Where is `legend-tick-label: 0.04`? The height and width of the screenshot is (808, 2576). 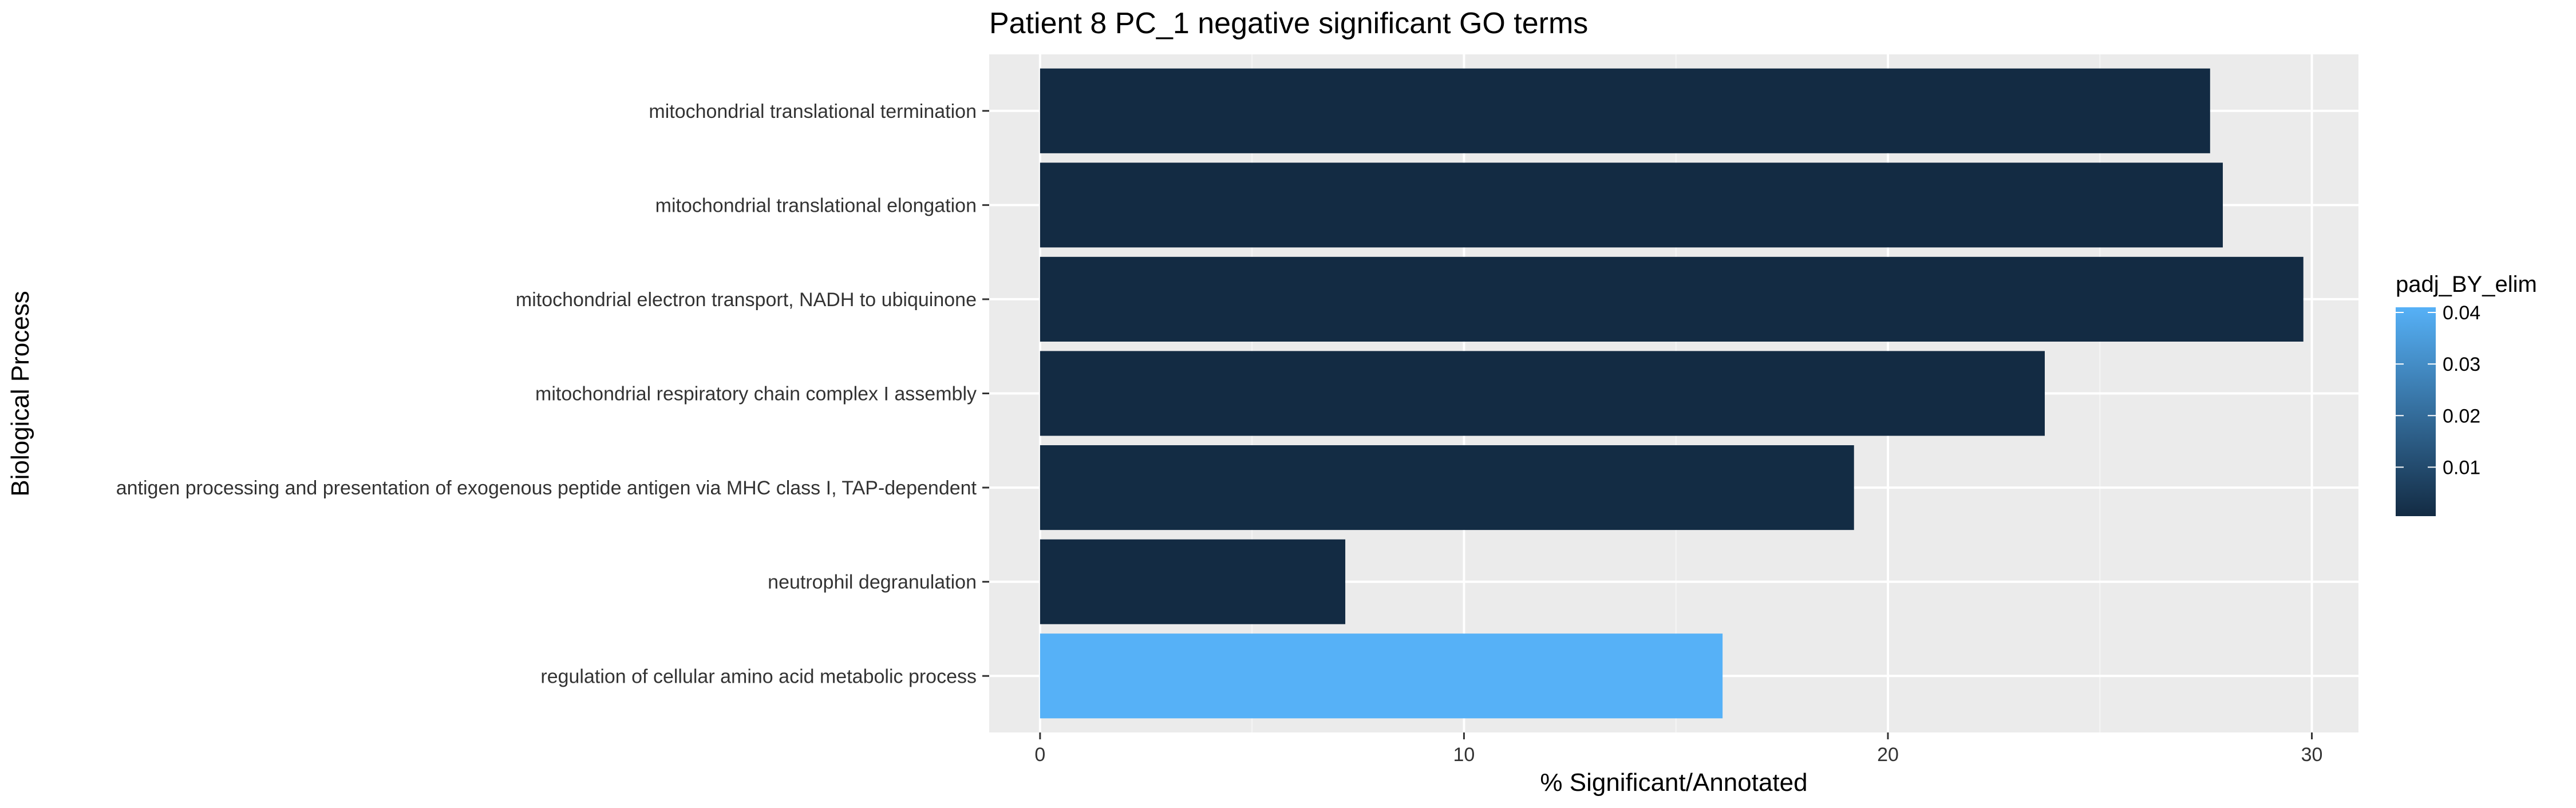 legend-tick-label: 0.04 is located at coordinates (2461, 313).